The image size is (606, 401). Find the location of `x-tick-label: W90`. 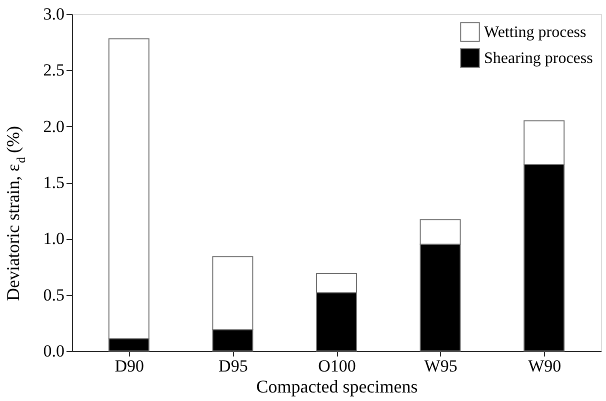

x-tick-label: W90 is located at coordinates (545, 366).